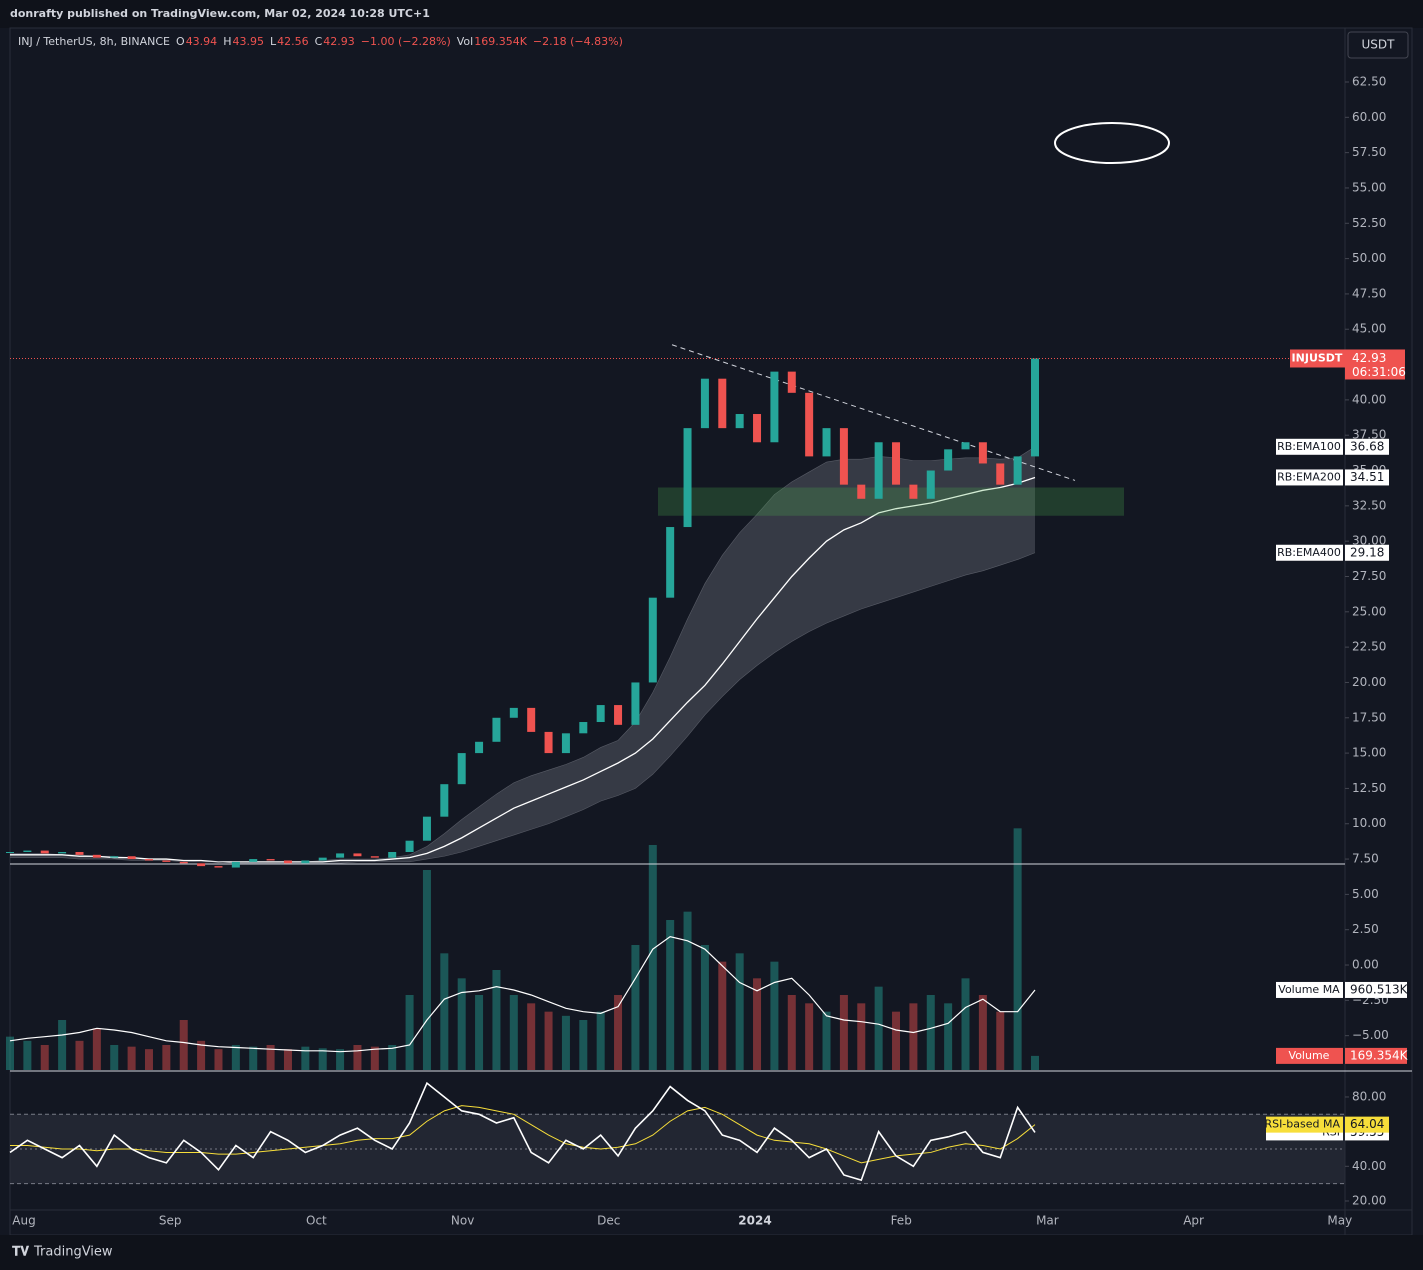 This screenshot has height=1270, width=1423. I want to click on price-tick-label: 50.00, so click(1369, 258).